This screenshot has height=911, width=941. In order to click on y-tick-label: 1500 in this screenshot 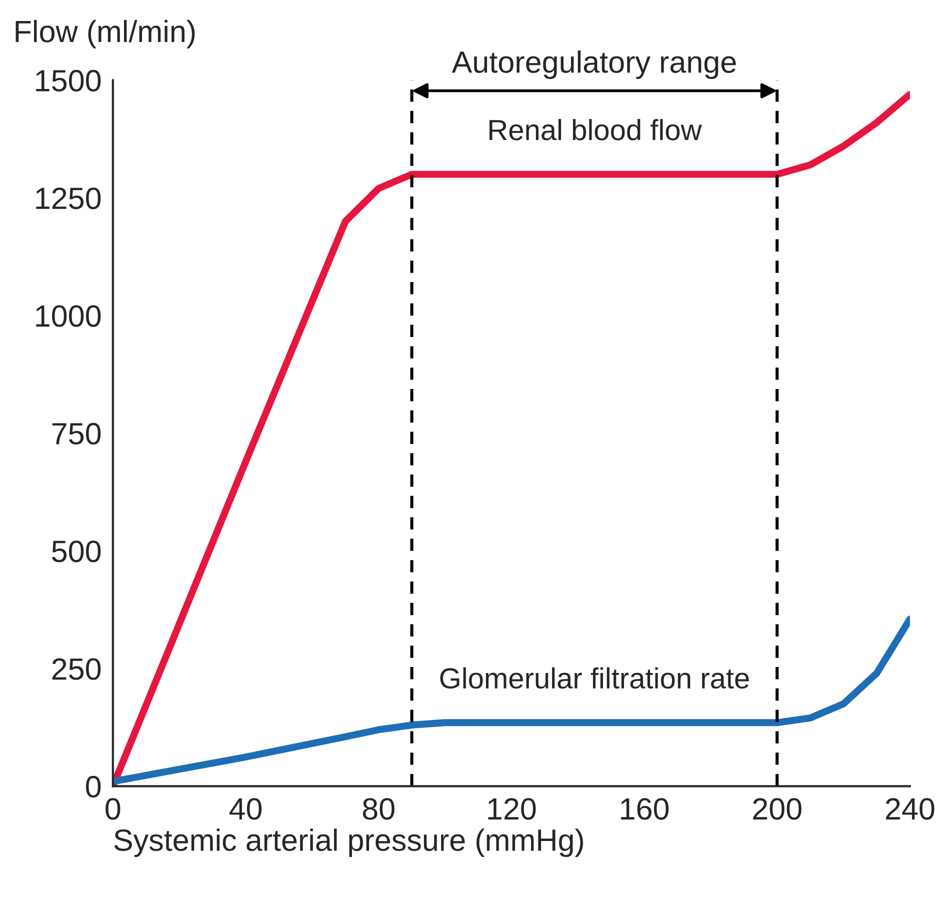, I will do `click(68, 81)`.